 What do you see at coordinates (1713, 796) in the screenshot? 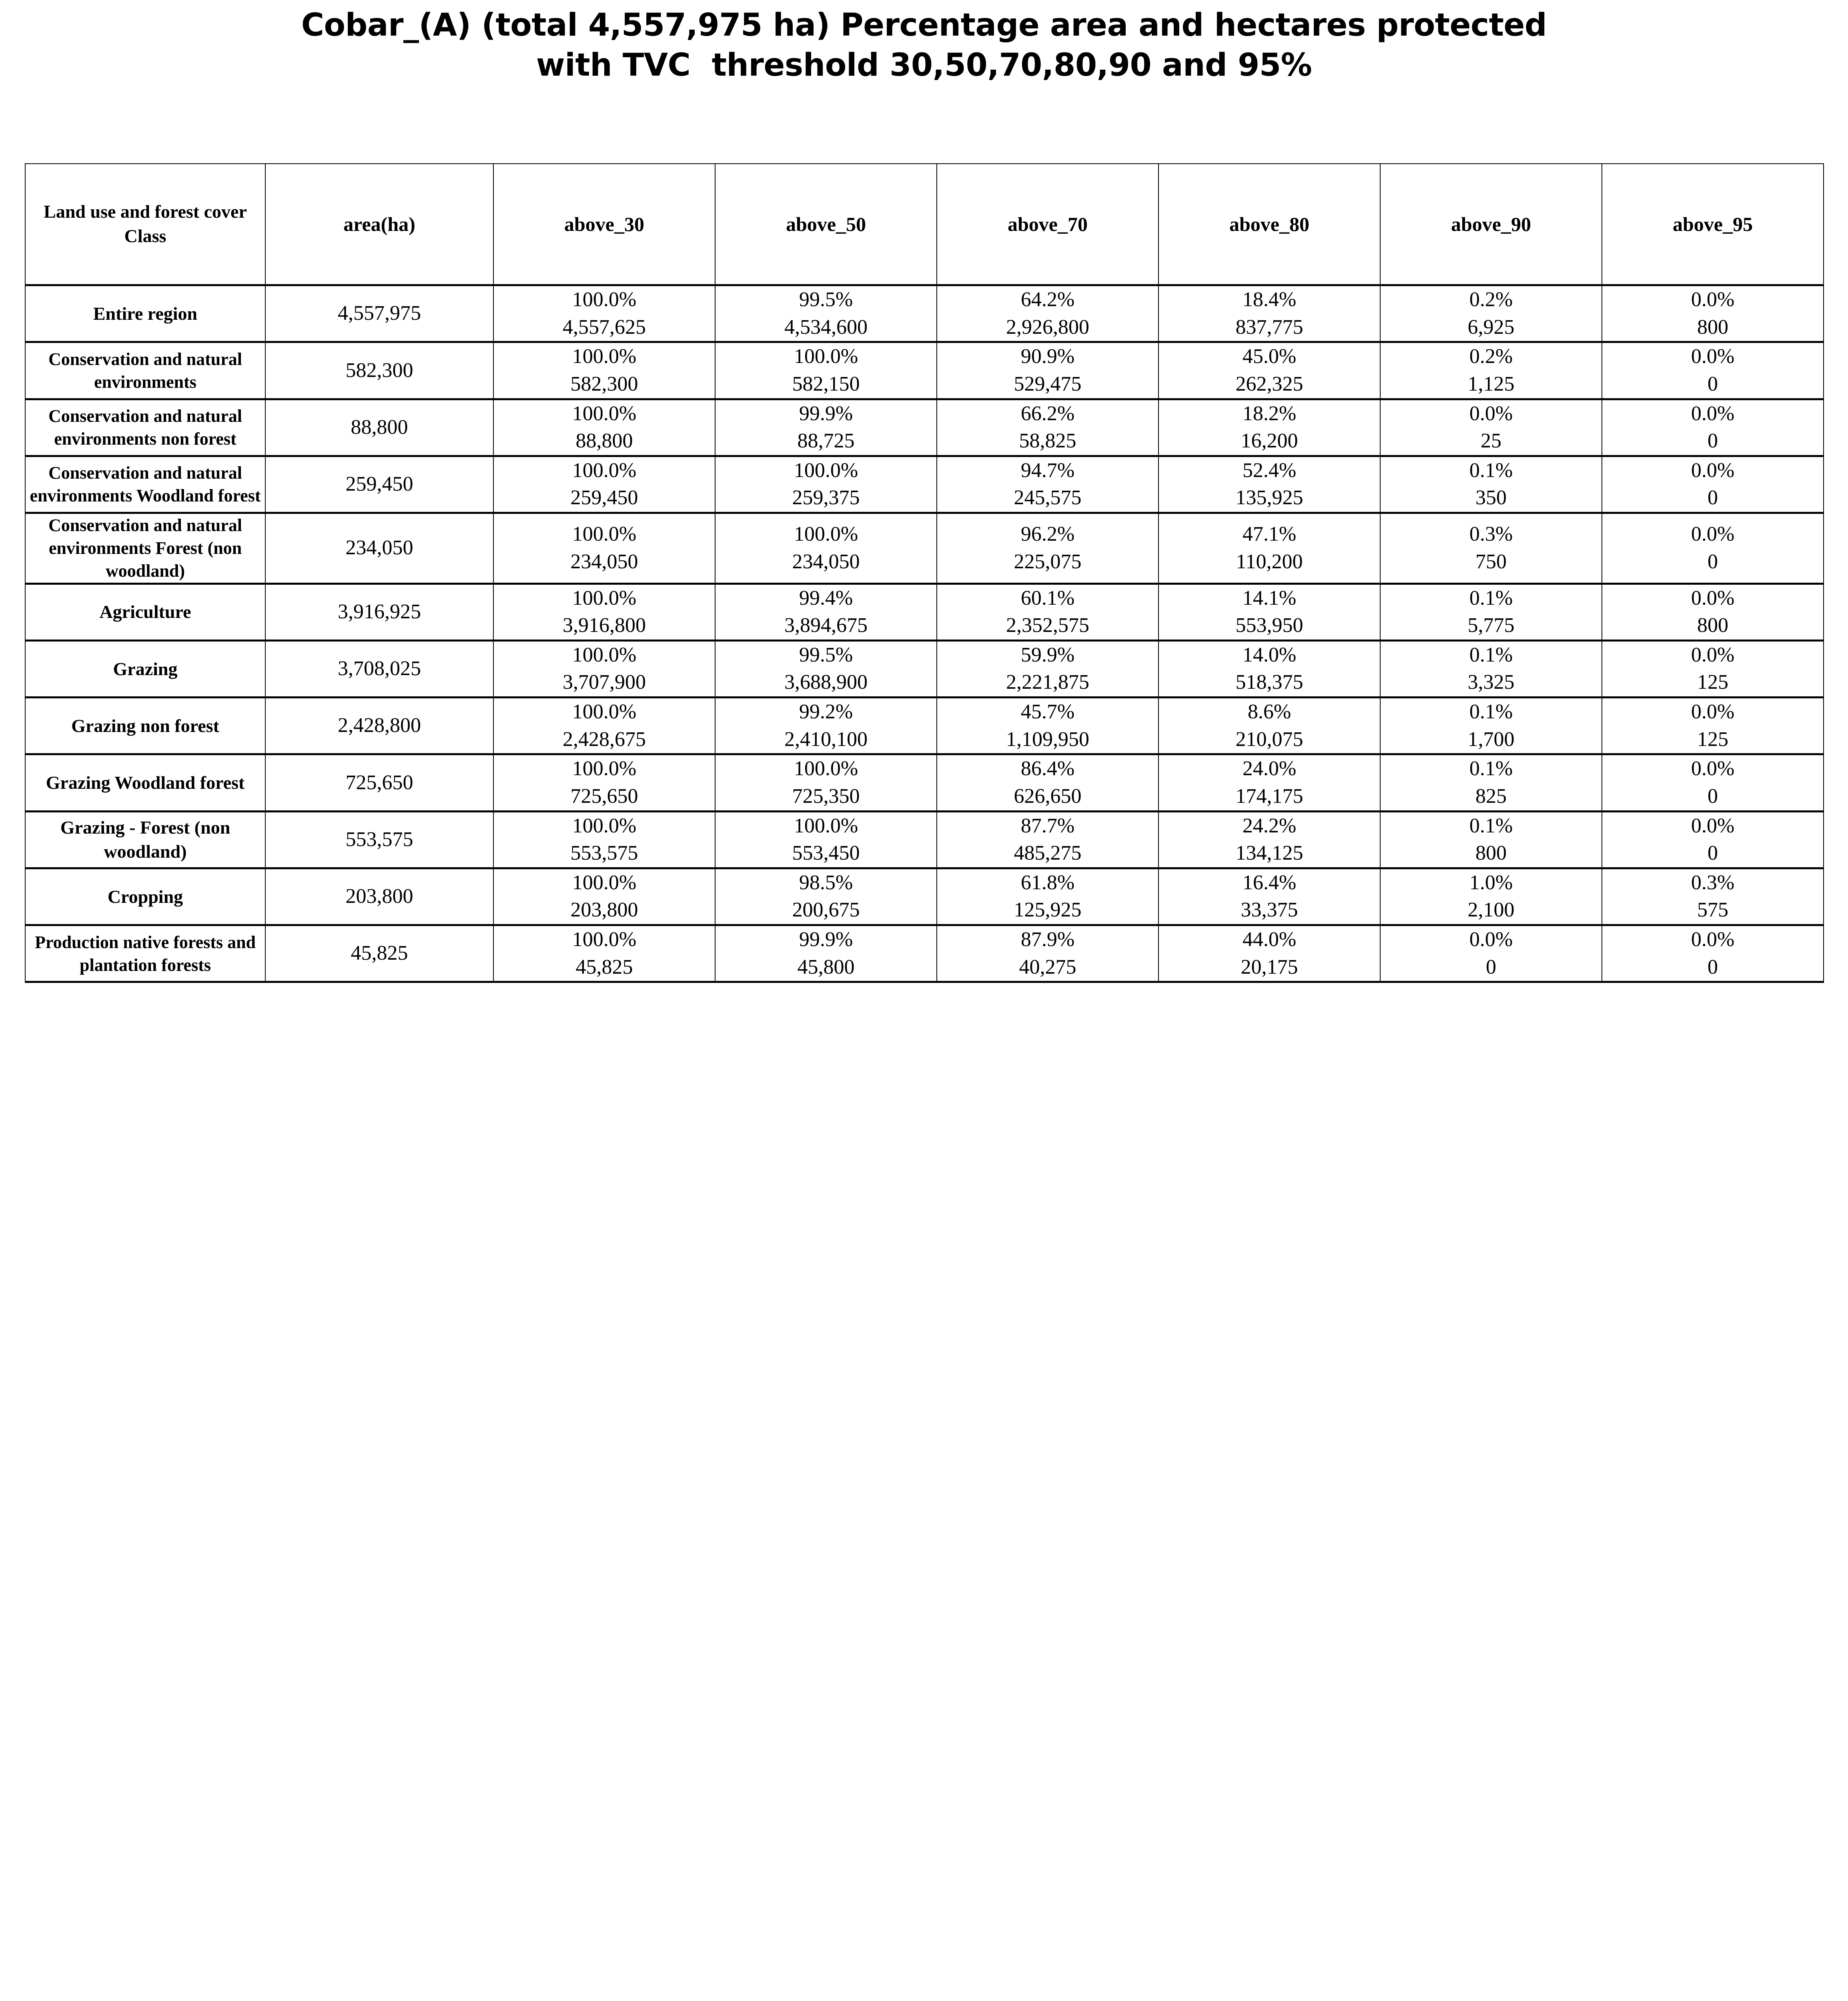
I see `cell-hectares: 0` at bounding box center [1713, 796].